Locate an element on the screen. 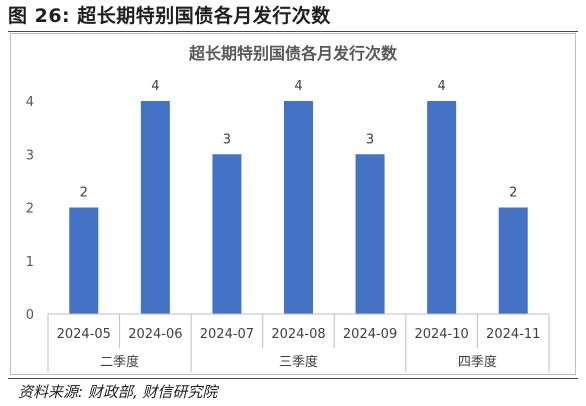 The height and width of the screenshot is (406, 586). x-group-label: 三季度 is located at coordinates (298, 362).